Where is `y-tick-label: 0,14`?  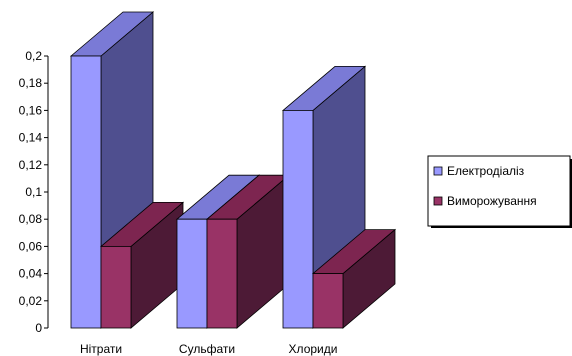
y-tick-label: 0,14 is located at coordinates (31, 138).